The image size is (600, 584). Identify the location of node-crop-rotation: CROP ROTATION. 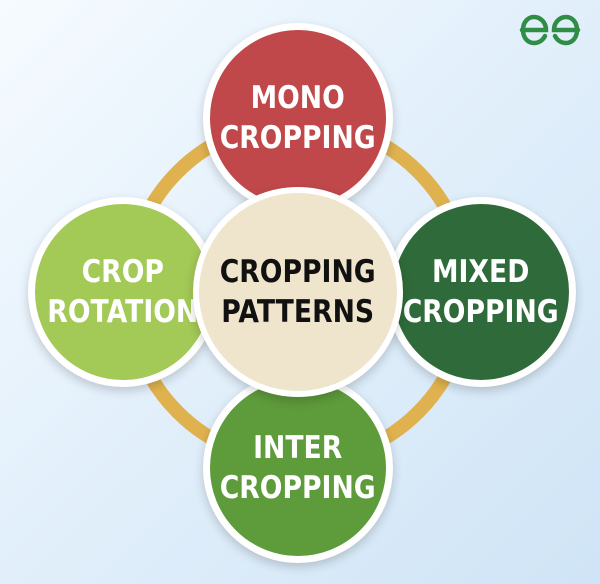
(123, 292).